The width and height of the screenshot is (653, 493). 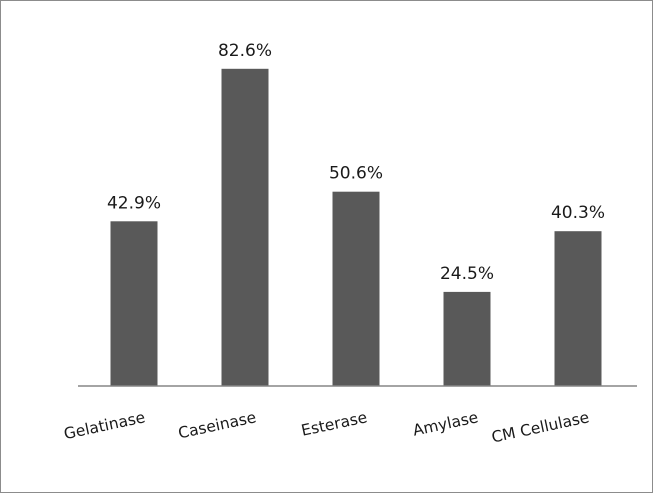 What do you see at coordinates (356, 288) in the screenshot?
I see `bar-esterase` at bounding box center [356, 288].